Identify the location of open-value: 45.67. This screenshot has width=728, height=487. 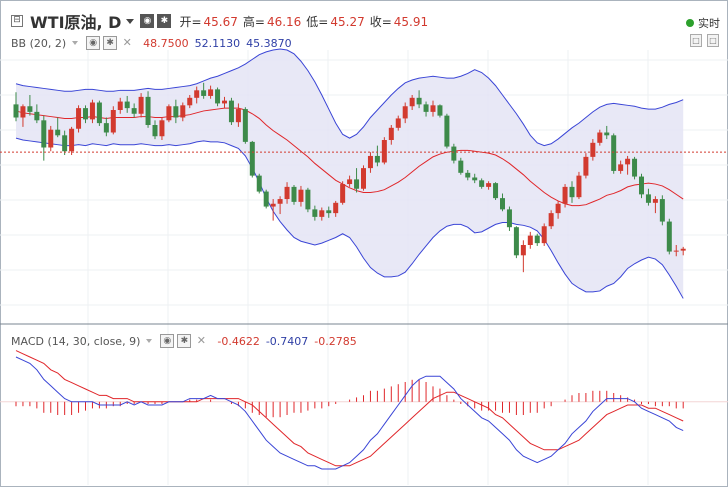
(220, 21).